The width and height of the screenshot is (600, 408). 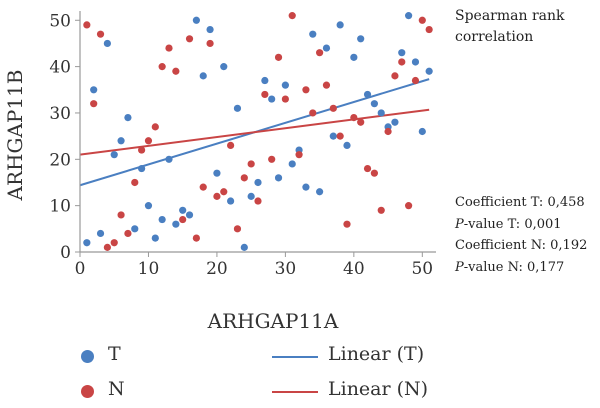 I want to click on coefficient-n: Coefficient N: 0,192, so click(x=521, y=246).